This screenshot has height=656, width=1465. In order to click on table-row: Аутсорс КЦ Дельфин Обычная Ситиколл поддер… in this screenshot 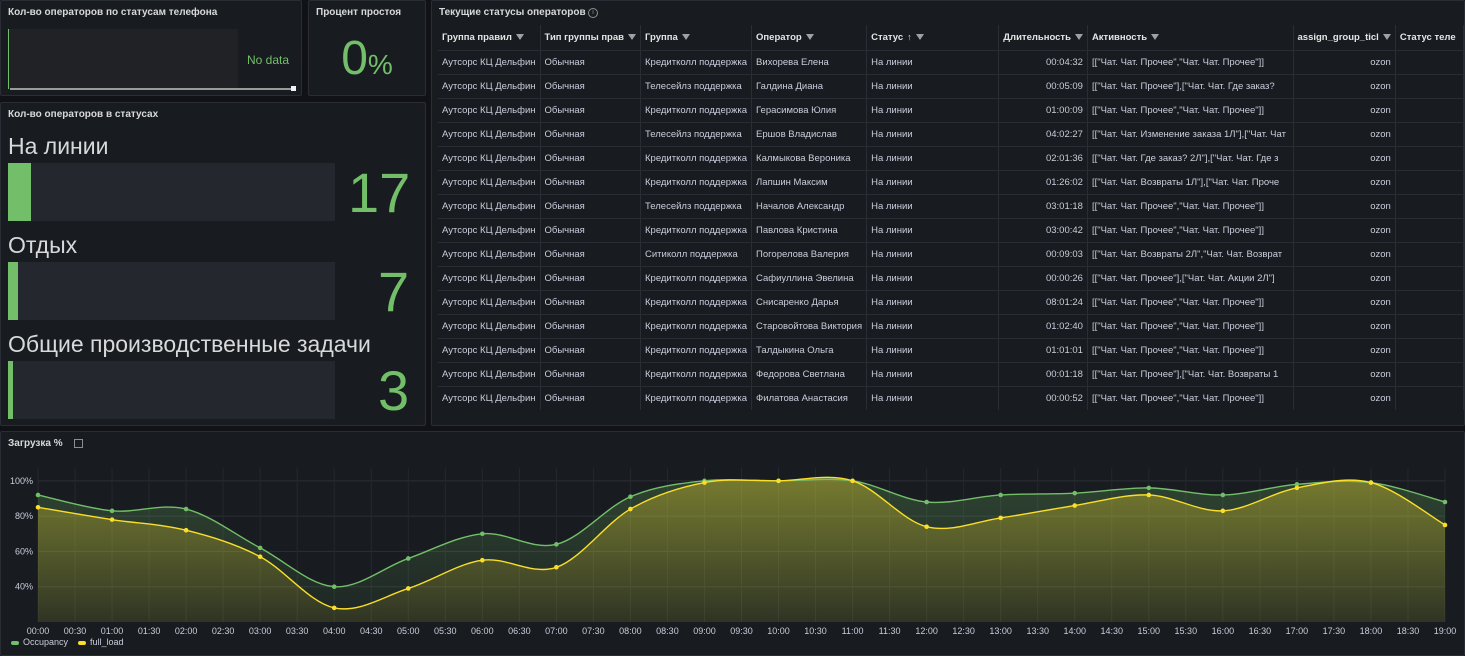, I will do `click(951, 253)`.